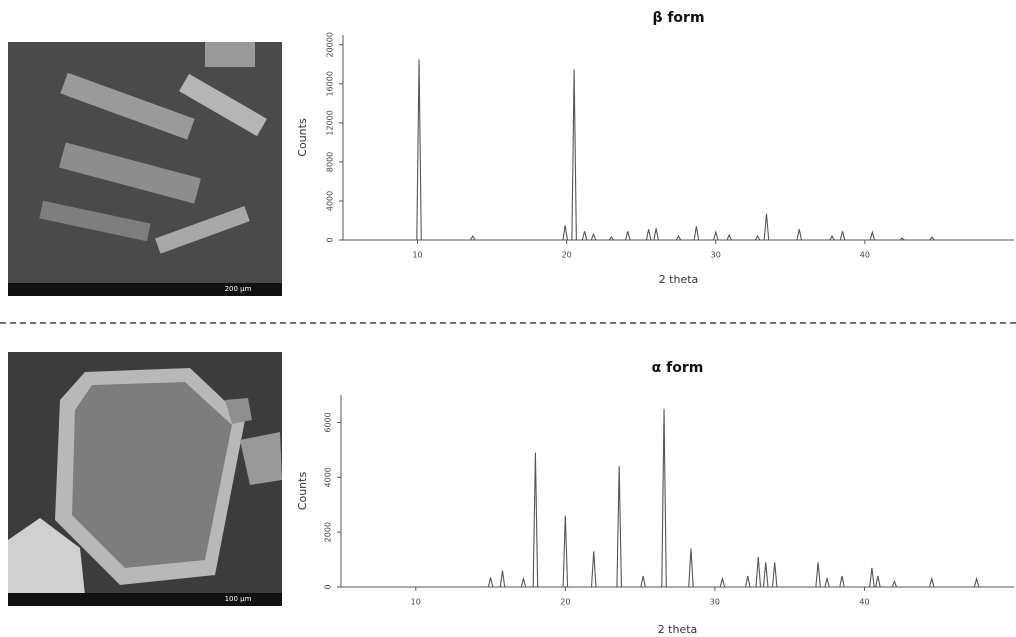 Image resolution: width=1016 pixels, height=637 pixels. I want to click on sem-image-beta: 200 µm, so click(145, 169).